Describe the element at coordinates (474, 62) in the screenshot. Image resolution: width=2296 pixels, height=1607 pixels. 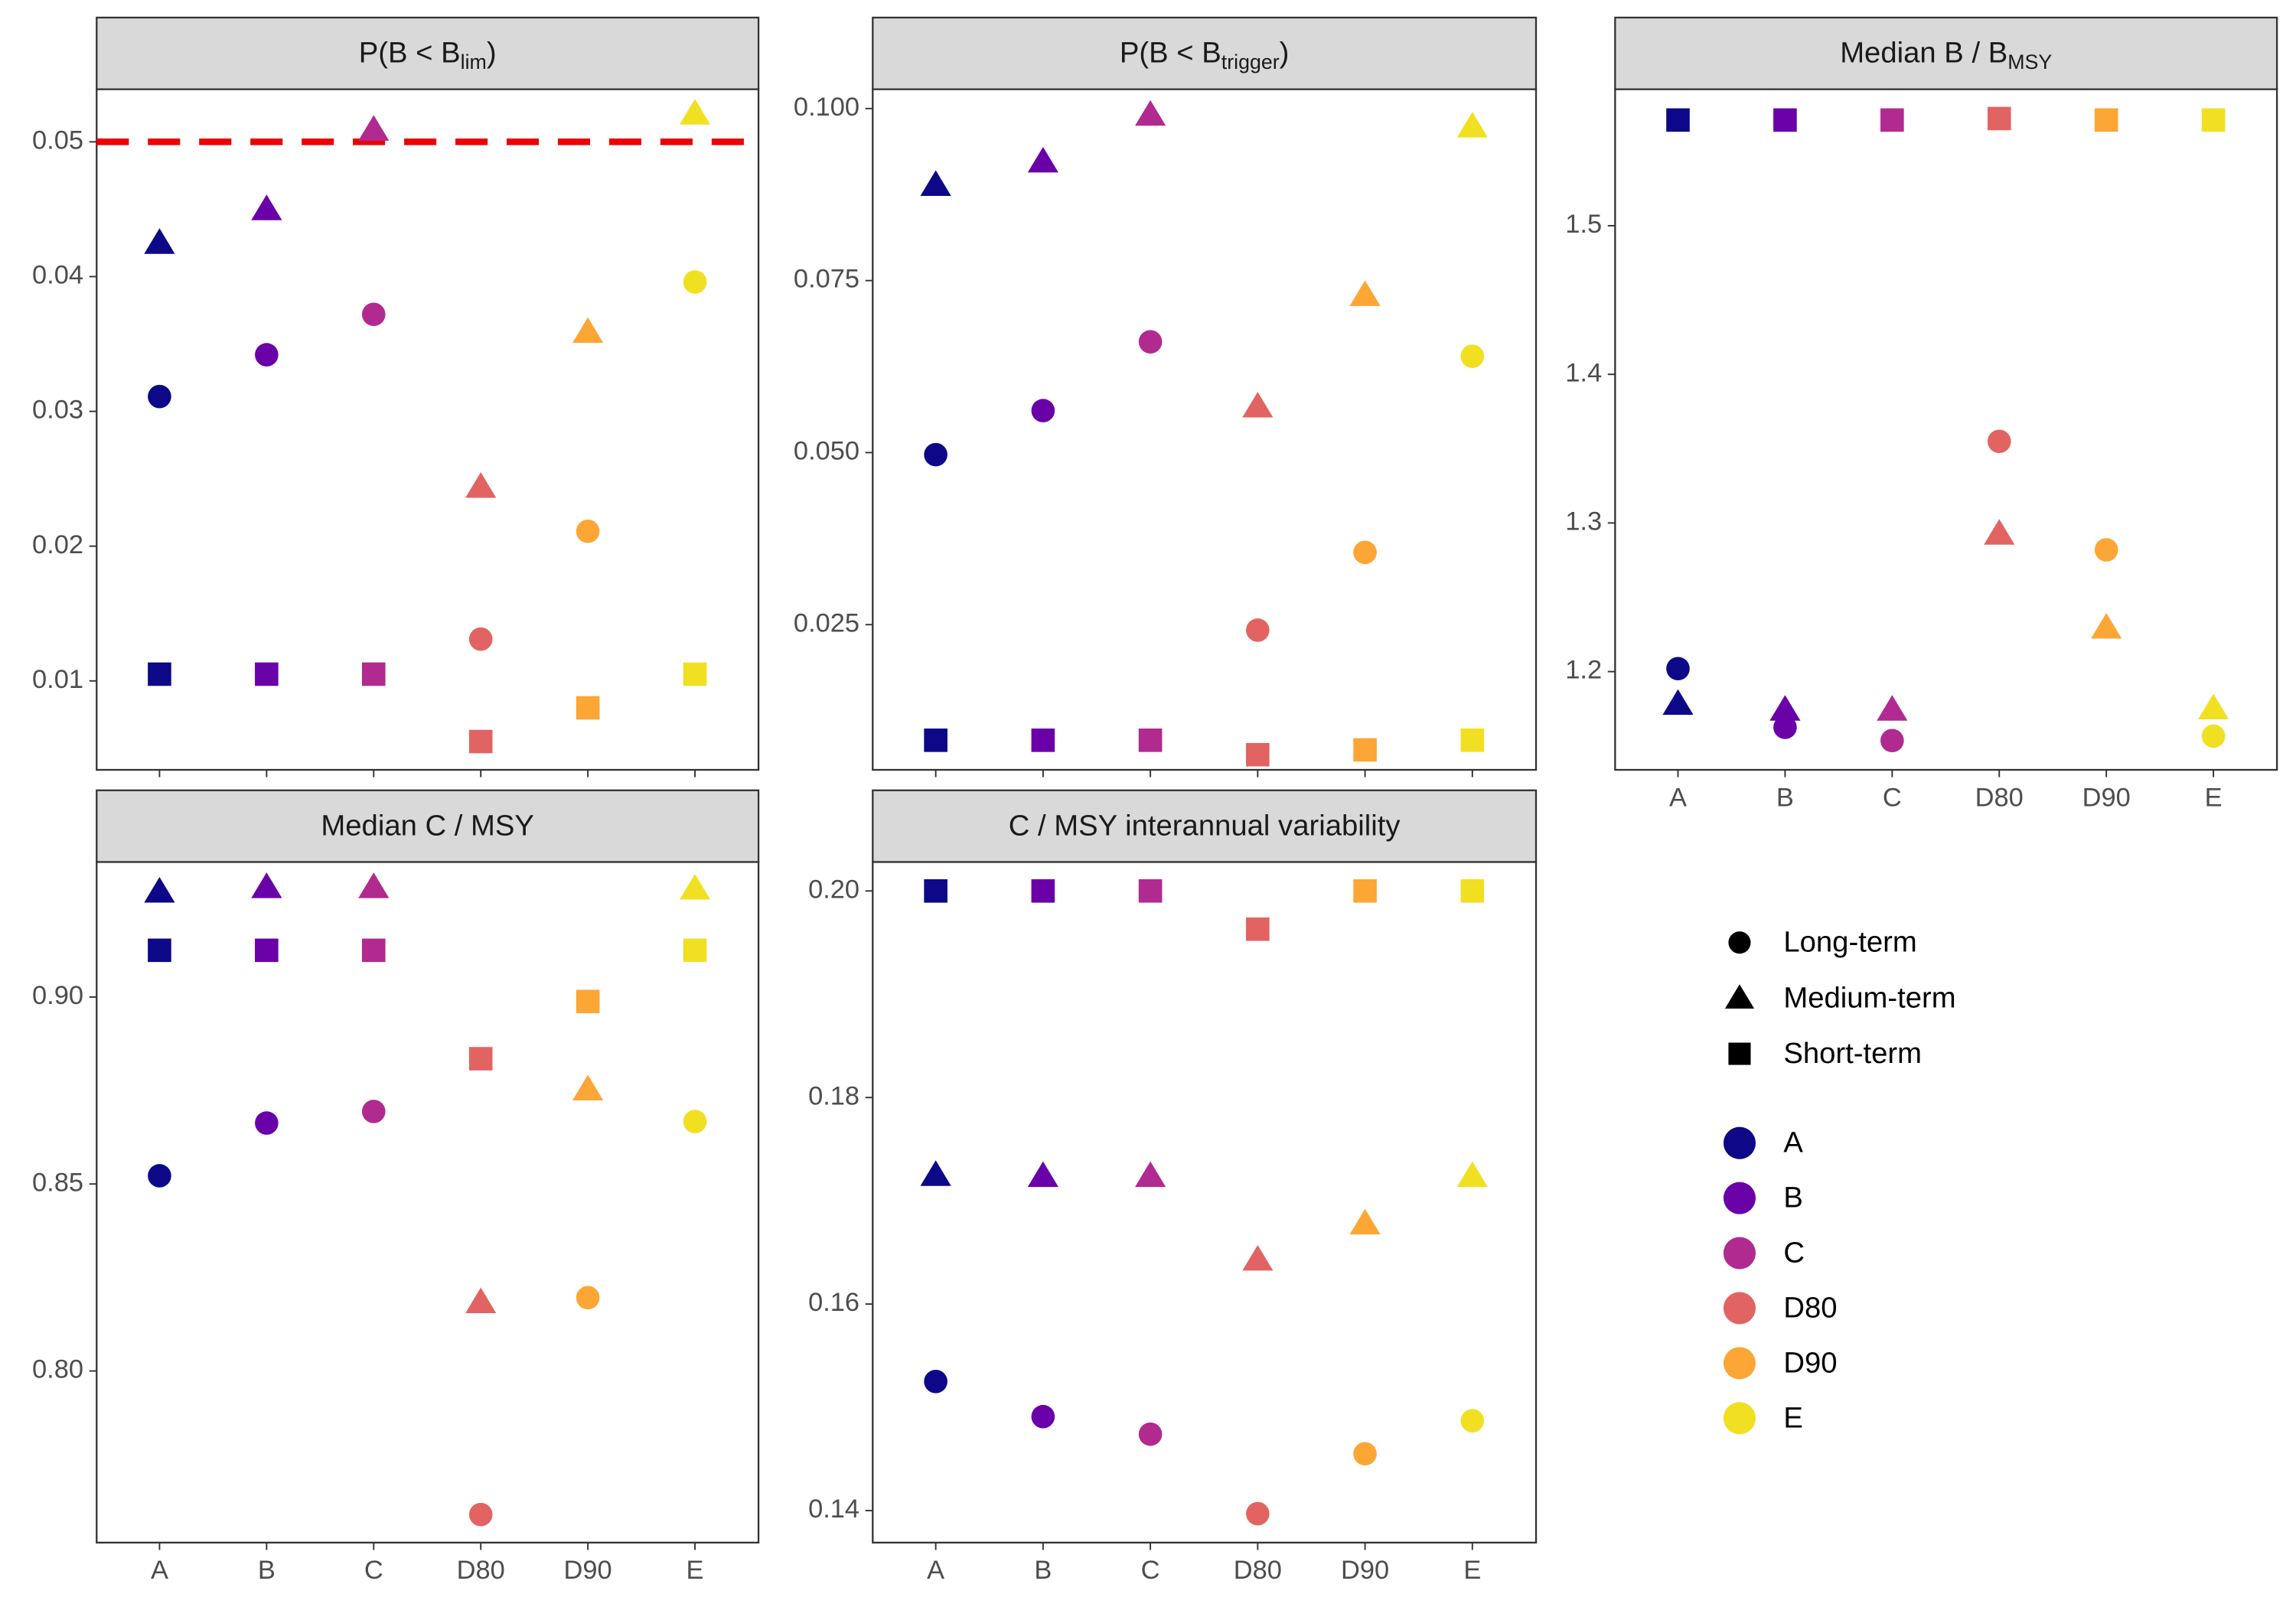
I see `panel-title-subscript: lim` at that location.